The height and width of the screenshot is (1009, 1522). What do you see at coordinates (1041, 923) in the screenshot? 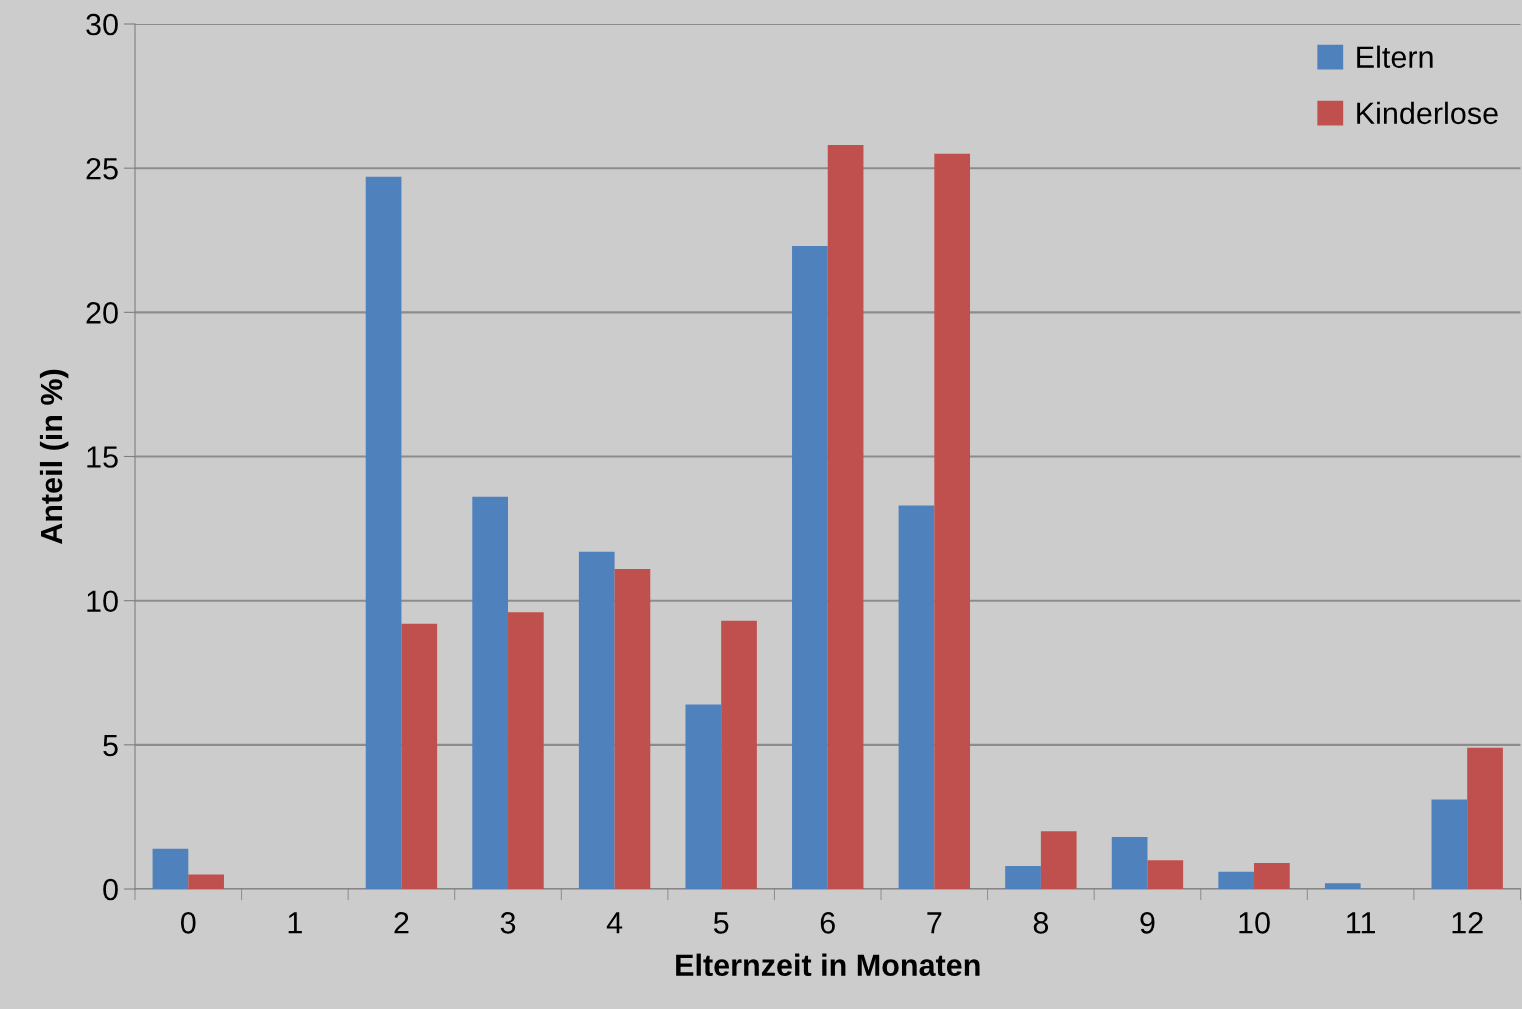
I see `x-tick-label: 8` at bounding box center [1041, 923].